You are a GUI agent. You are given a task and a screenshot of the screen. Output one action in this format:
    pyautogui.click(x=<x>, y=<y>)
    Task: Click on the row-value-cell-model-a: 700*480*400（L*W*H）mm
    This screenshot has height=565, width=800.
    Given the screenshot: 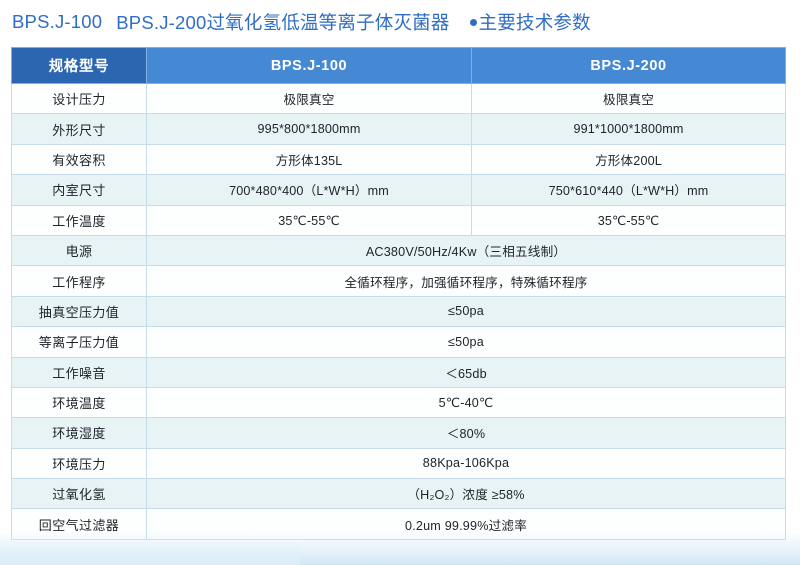 What is the action you would take?
    pyautogui.click(x=309, y=190)
    